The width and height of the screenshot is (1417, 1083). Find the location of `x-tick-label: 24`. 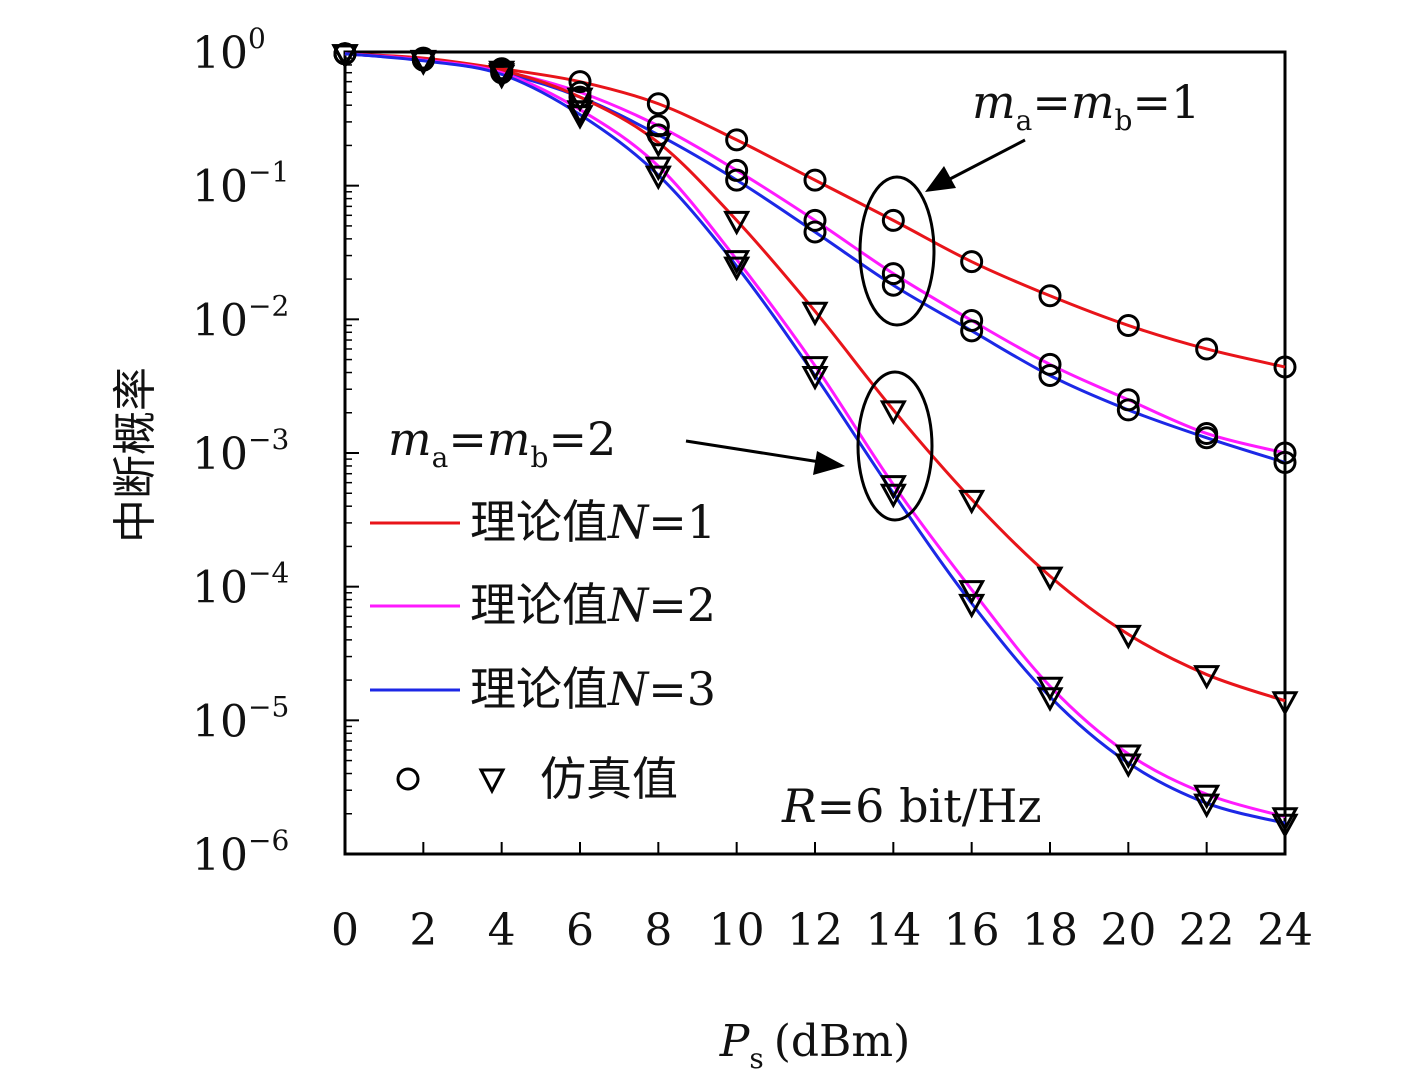

x-tick-label: 24 is located at coordinates (1285, 930).